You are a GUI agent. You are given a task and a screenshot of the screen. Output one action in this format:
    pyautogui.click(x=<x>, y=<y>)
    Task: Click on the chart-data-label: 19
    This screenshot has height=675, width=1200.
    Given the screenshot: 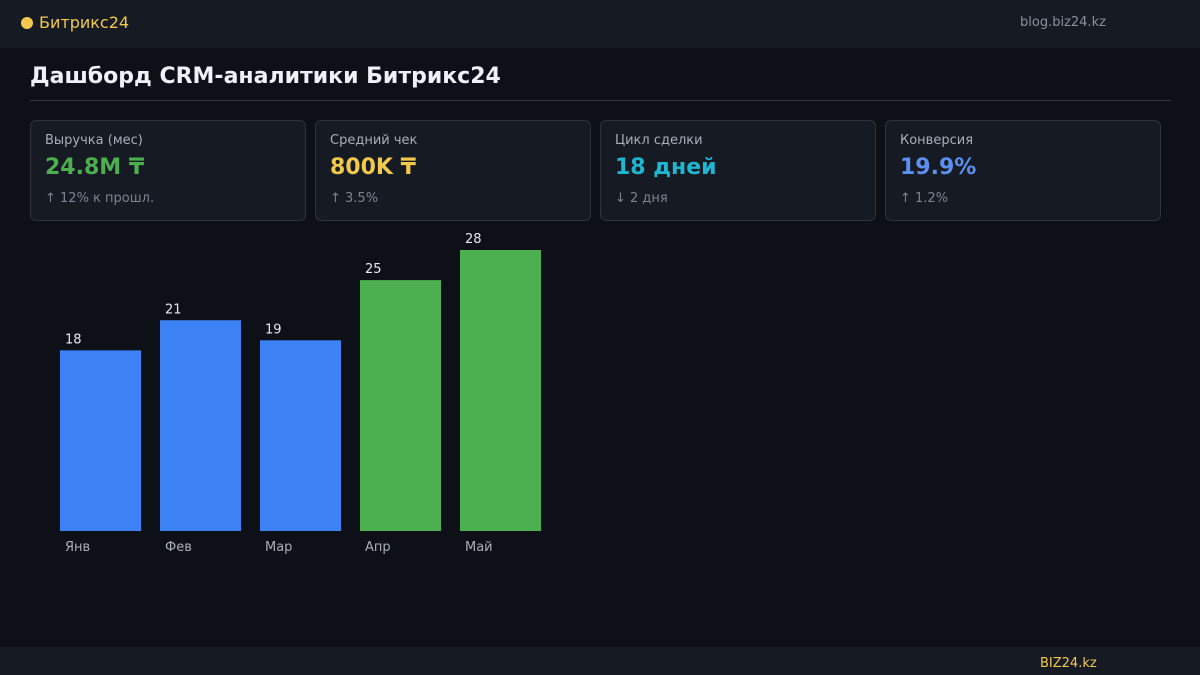 What is the action you would take?
    pyautogui.click(x=273, y=329)
    